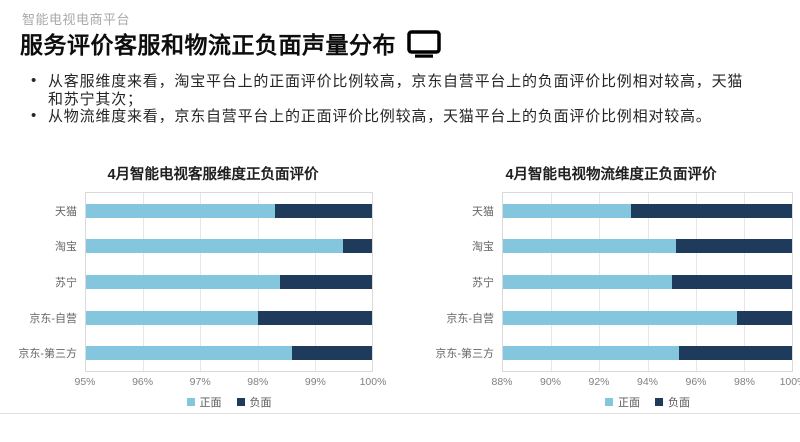 Image resolution: width=800 pixels, height=442 pixels. Describe the element at coordinates (315, 382) in the screenshot. I see `x-tick-label: 99%` at that location.